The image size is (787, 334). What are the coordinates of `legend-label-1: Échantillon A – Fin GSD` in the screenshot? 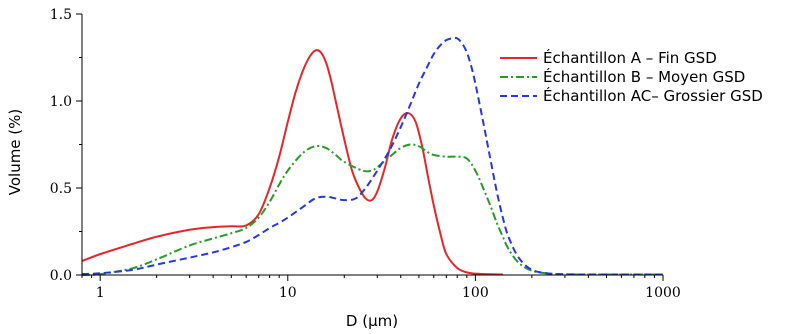 It's located at (630, 57).